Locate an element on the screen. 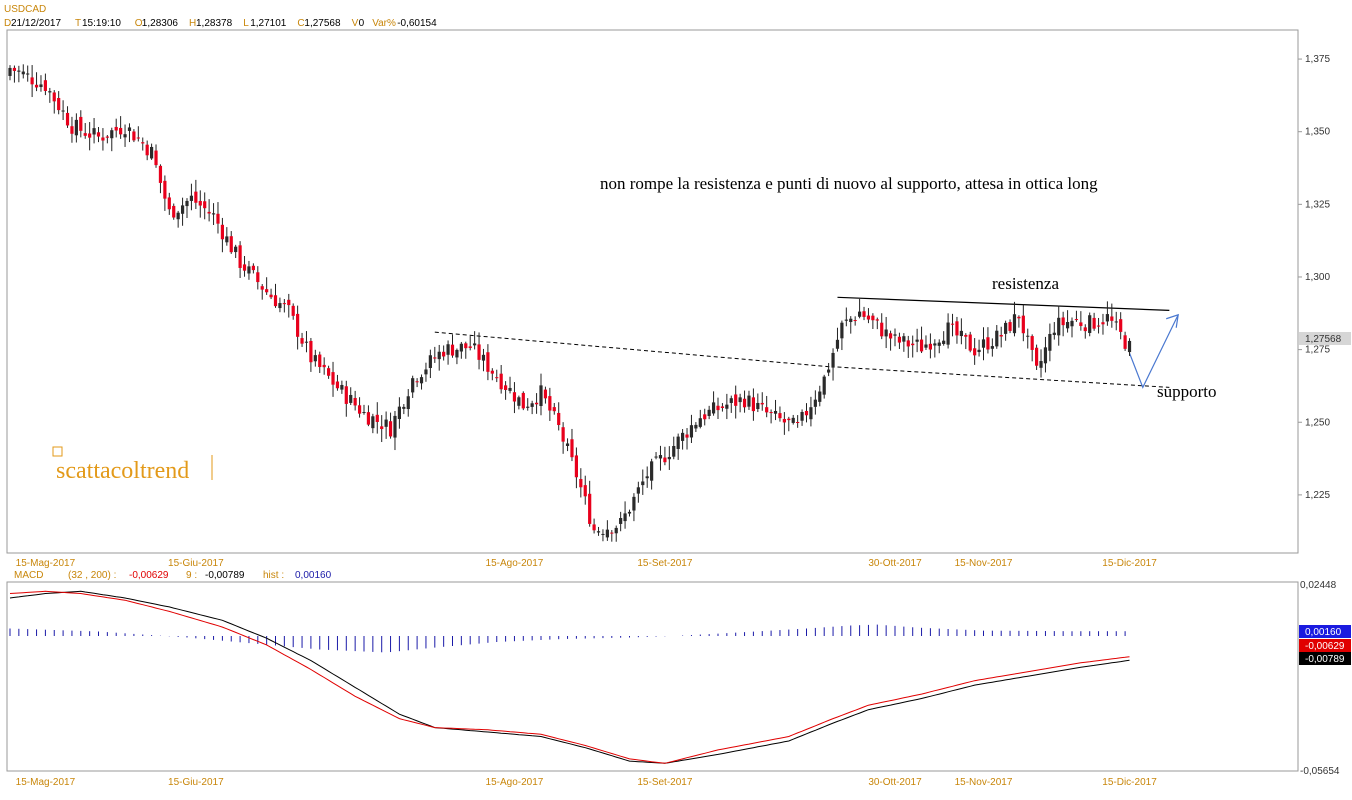 This screenshot has width=1352, height=800. trend-lines is located at coordinates (806, 342).